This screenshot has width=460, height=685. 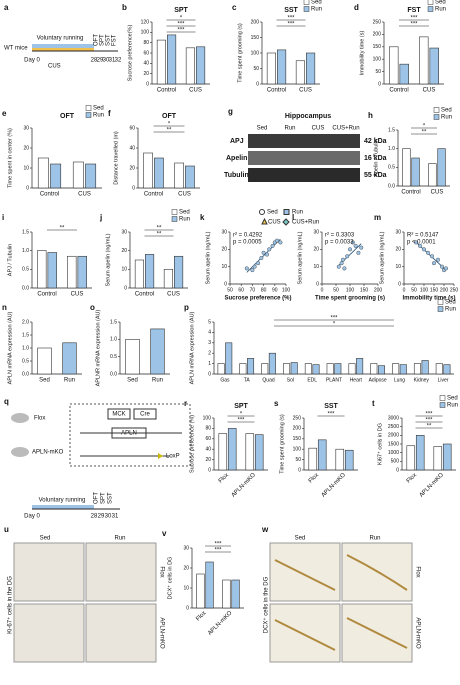 What do you see at coordinates (350, 290) in the screenshot?
I see `x-tick-label: 100` at bounding box center [350, 290].